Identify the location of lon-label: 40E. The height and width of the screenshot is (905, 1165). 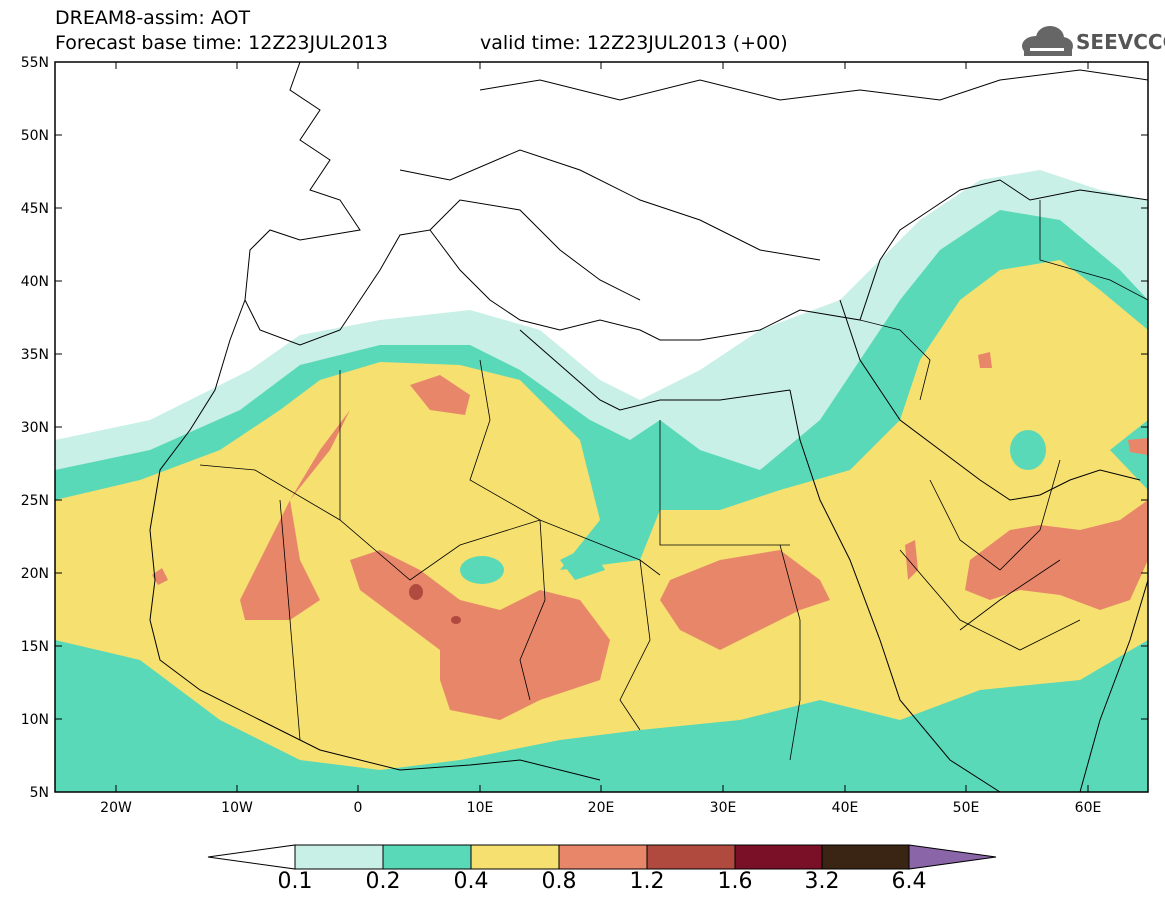
(845, 808).